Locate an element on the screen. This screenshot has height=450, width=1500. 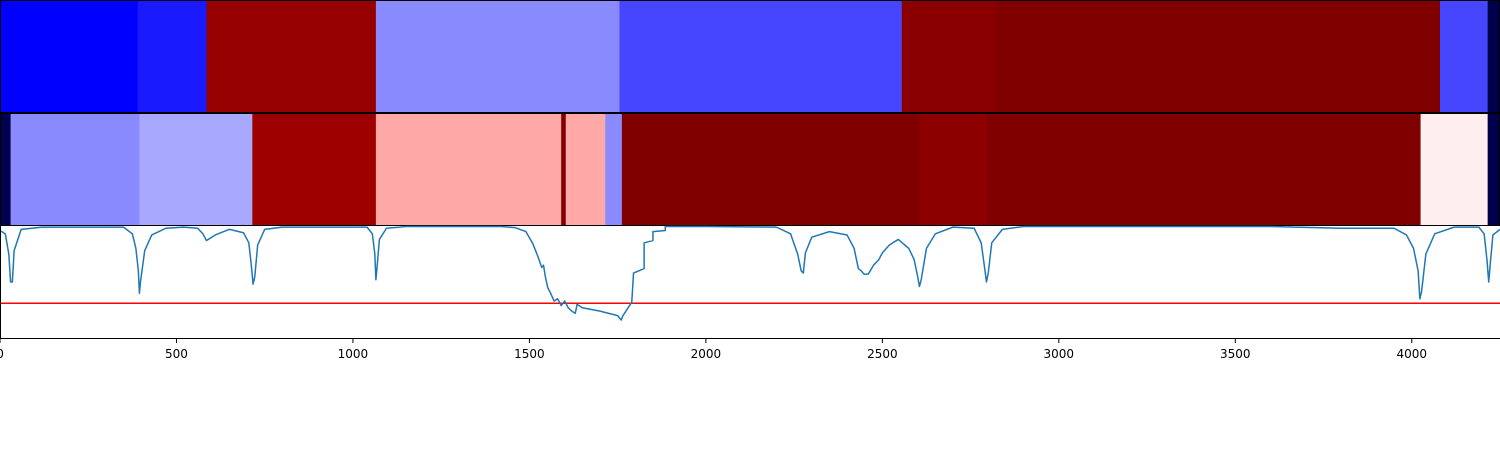
x-tick-label-2500: 2500 is located at coordinates (882, 354).